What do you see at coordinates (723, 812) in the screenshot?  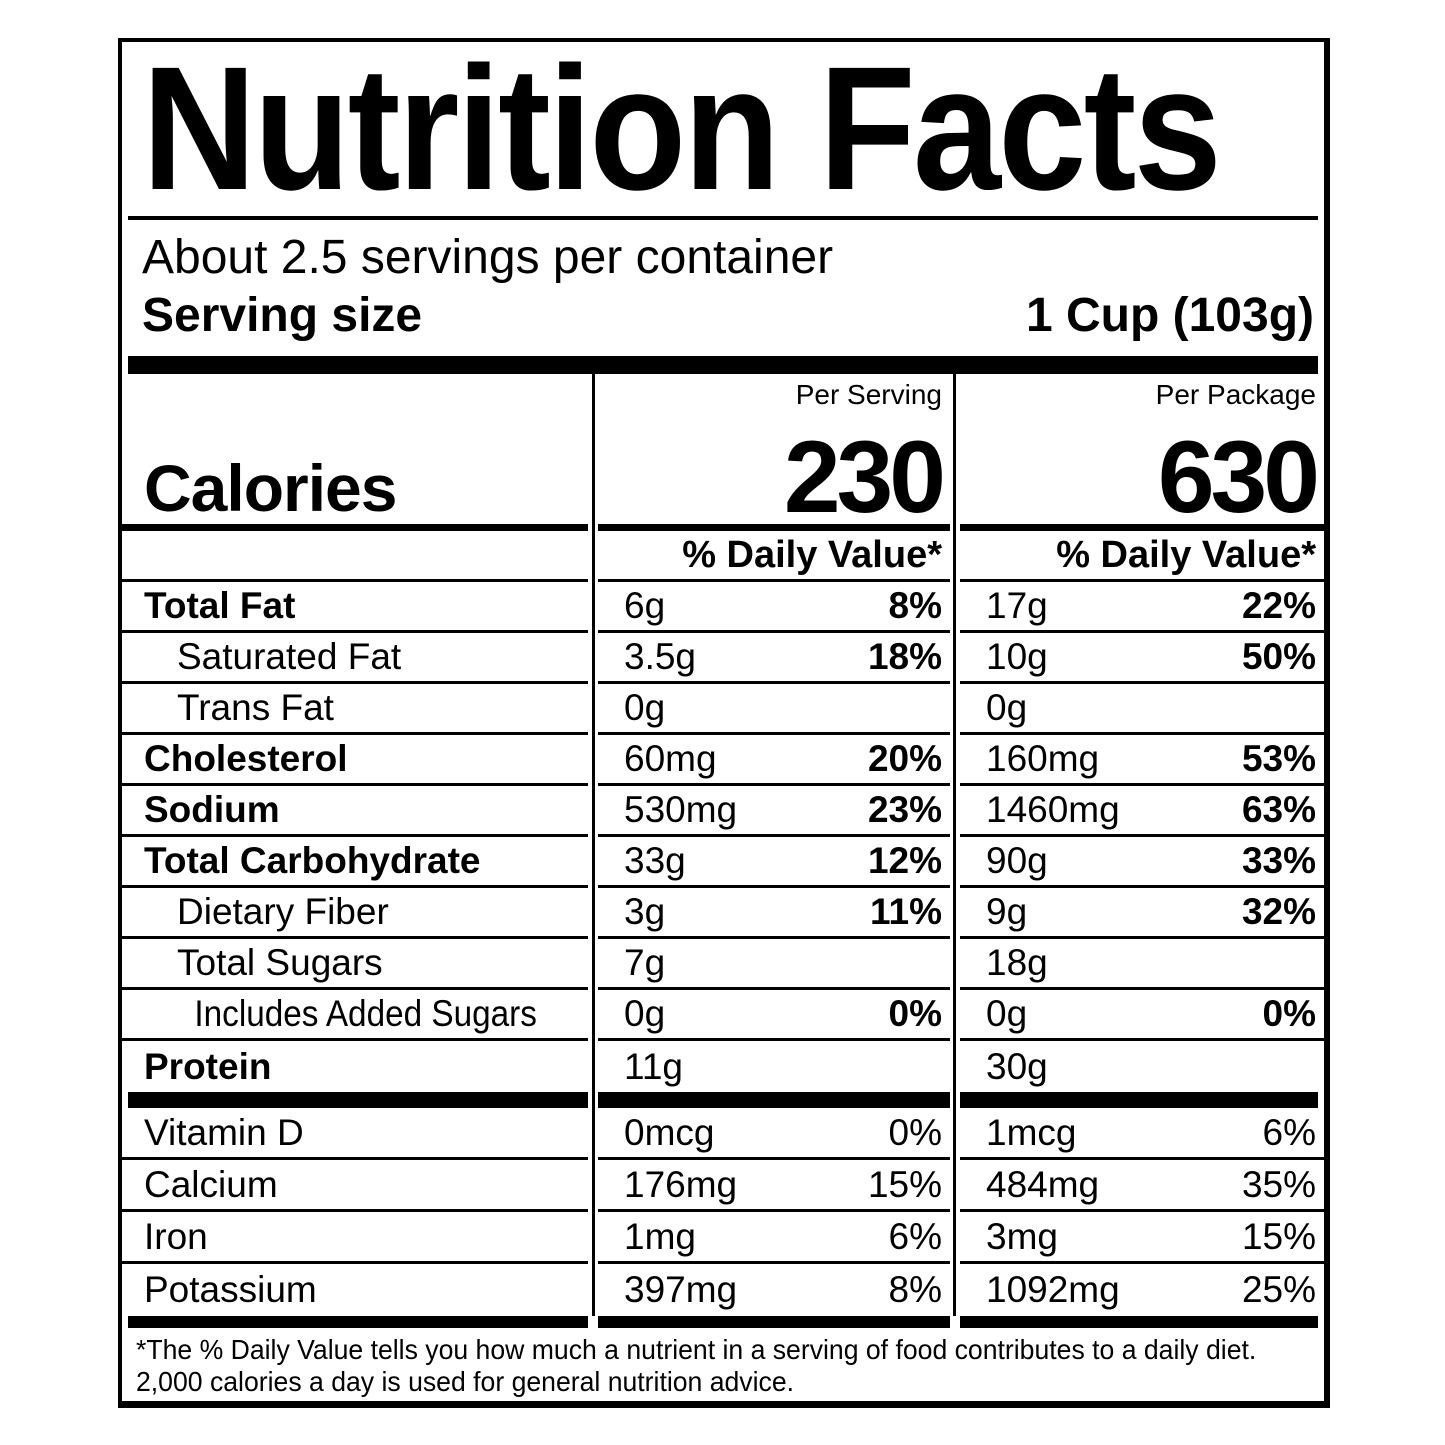 I see `table-row-sodium: Sodium 530mg 23% 1460mg 63%` at bounding box center [723, 812].